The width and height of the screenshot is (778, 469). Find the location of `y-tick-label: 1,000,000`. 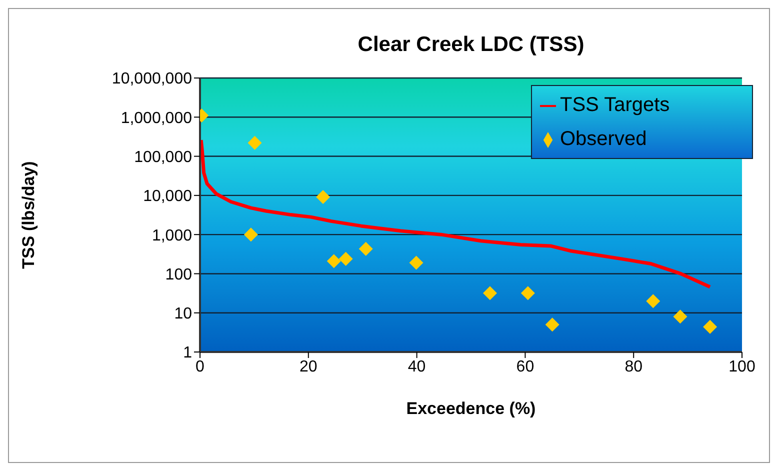

y-tick-label: 1,000,000 is located at coordinates (156, 118).